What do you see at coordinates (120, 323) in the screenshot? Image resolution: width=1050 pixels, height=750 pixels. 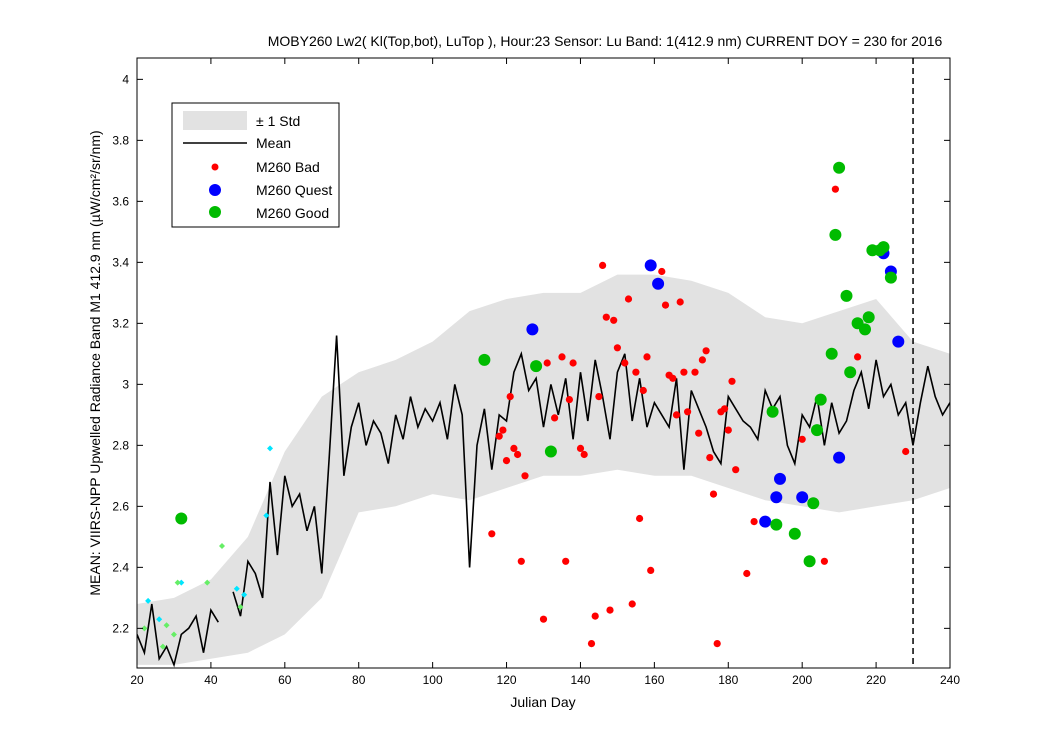 I see `y-tick-label: 3.2` at bounding box center [120, 323].